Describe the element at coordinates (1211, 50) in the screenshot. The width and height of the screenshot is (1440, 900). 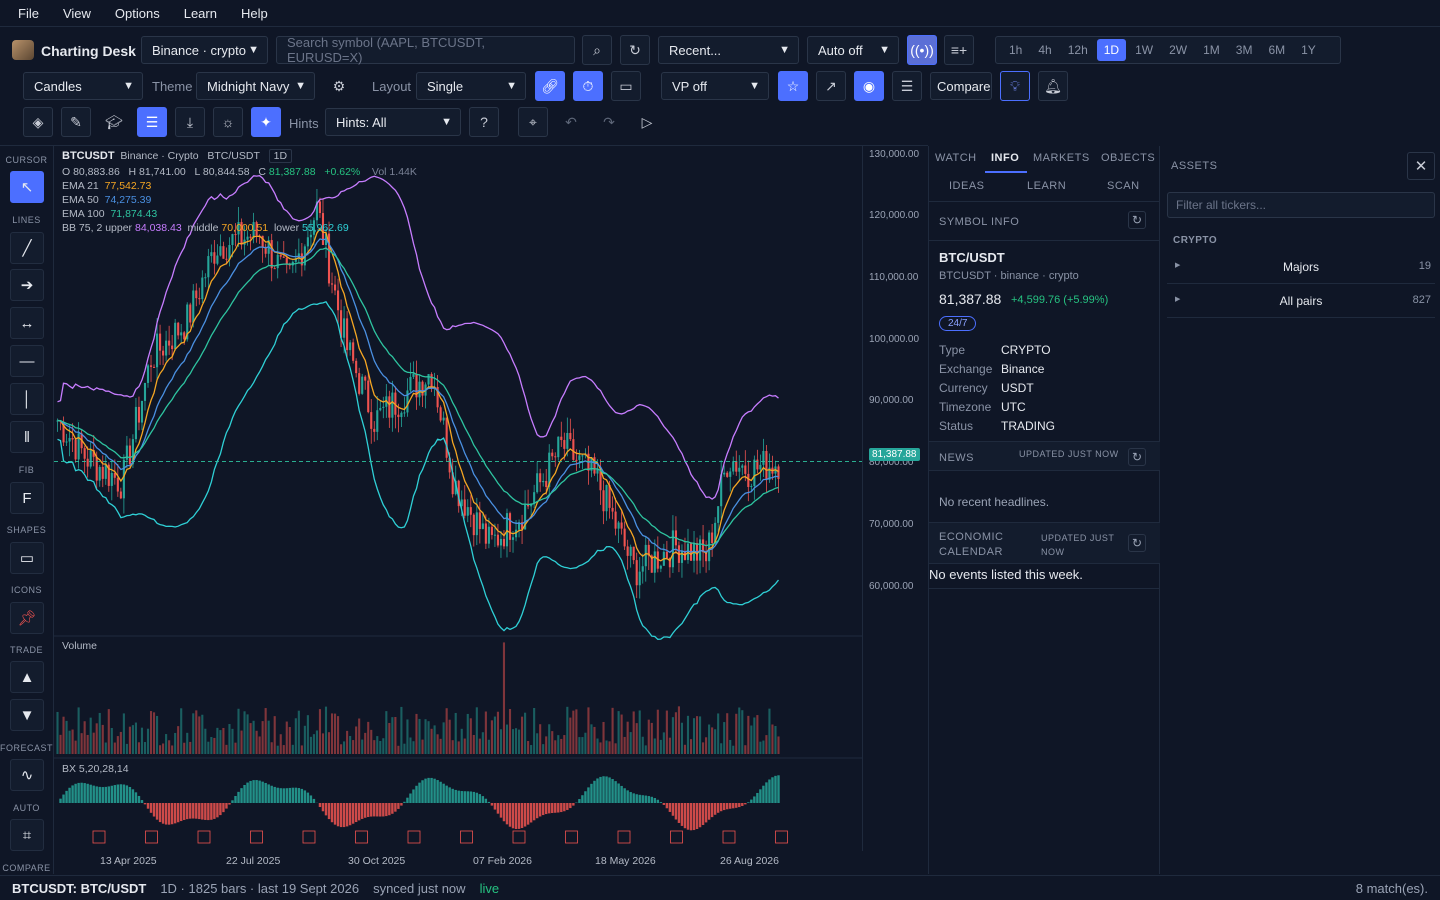
I see `tf-1m: 1M` at that location.